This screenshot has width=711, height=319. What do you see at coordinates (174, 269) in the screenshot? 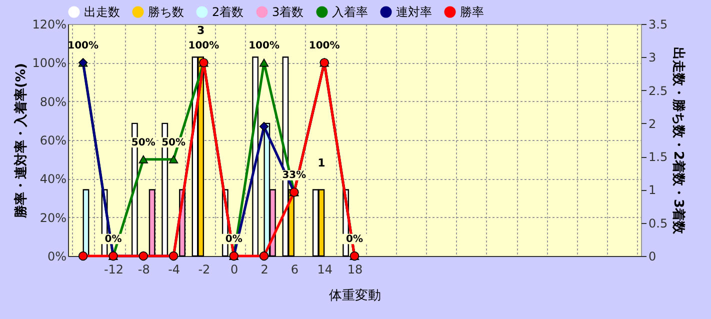
I see `x-tick-label: -4` at bounding box center [174, 269].